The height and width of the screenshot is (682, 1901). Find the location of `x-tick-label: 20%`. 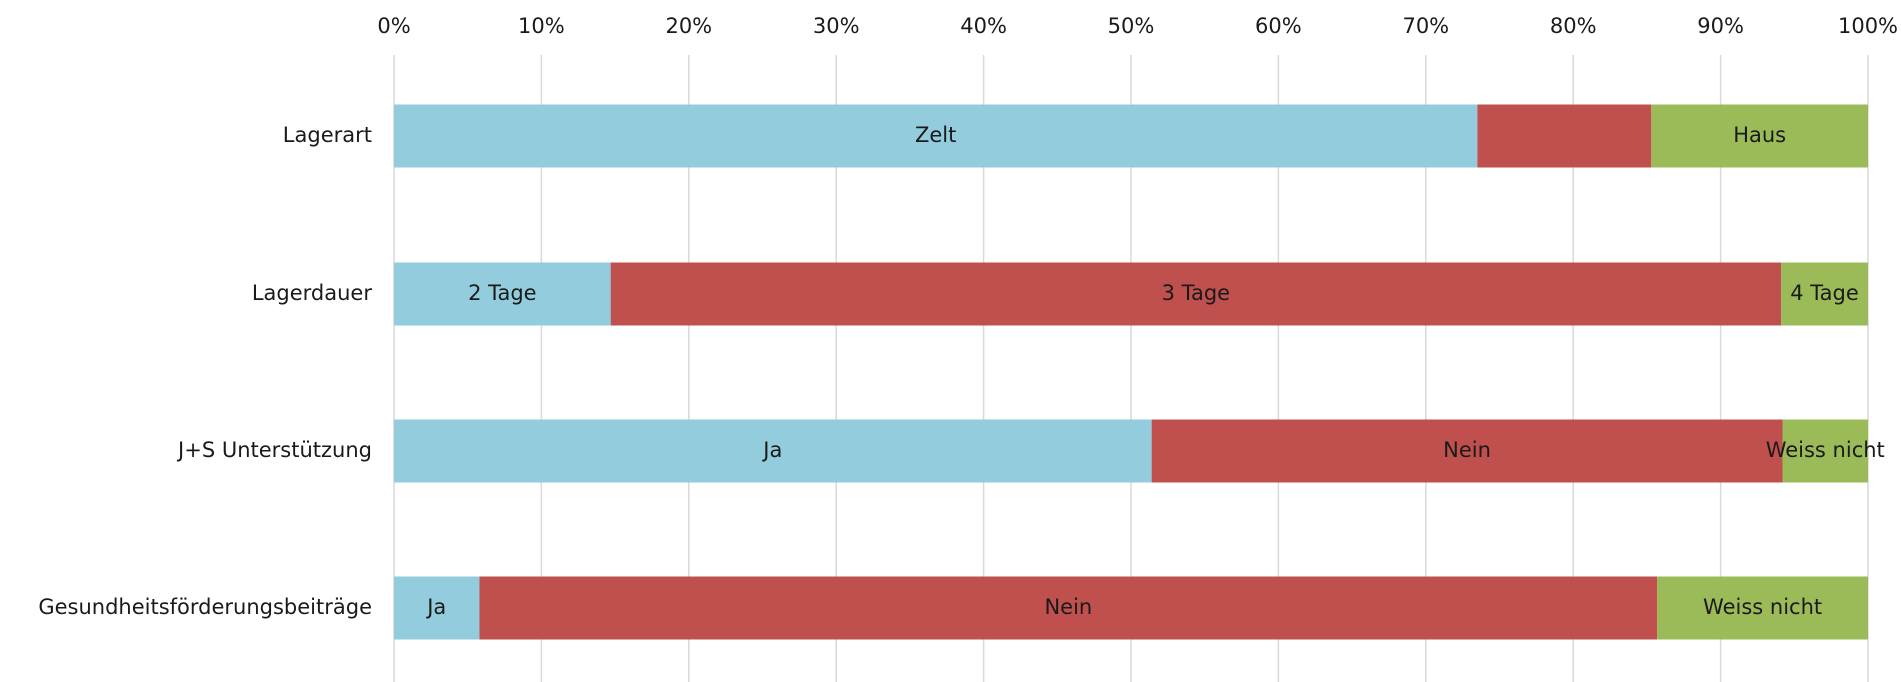

x-tick-label: 20% is located at coordinates (688, 26).